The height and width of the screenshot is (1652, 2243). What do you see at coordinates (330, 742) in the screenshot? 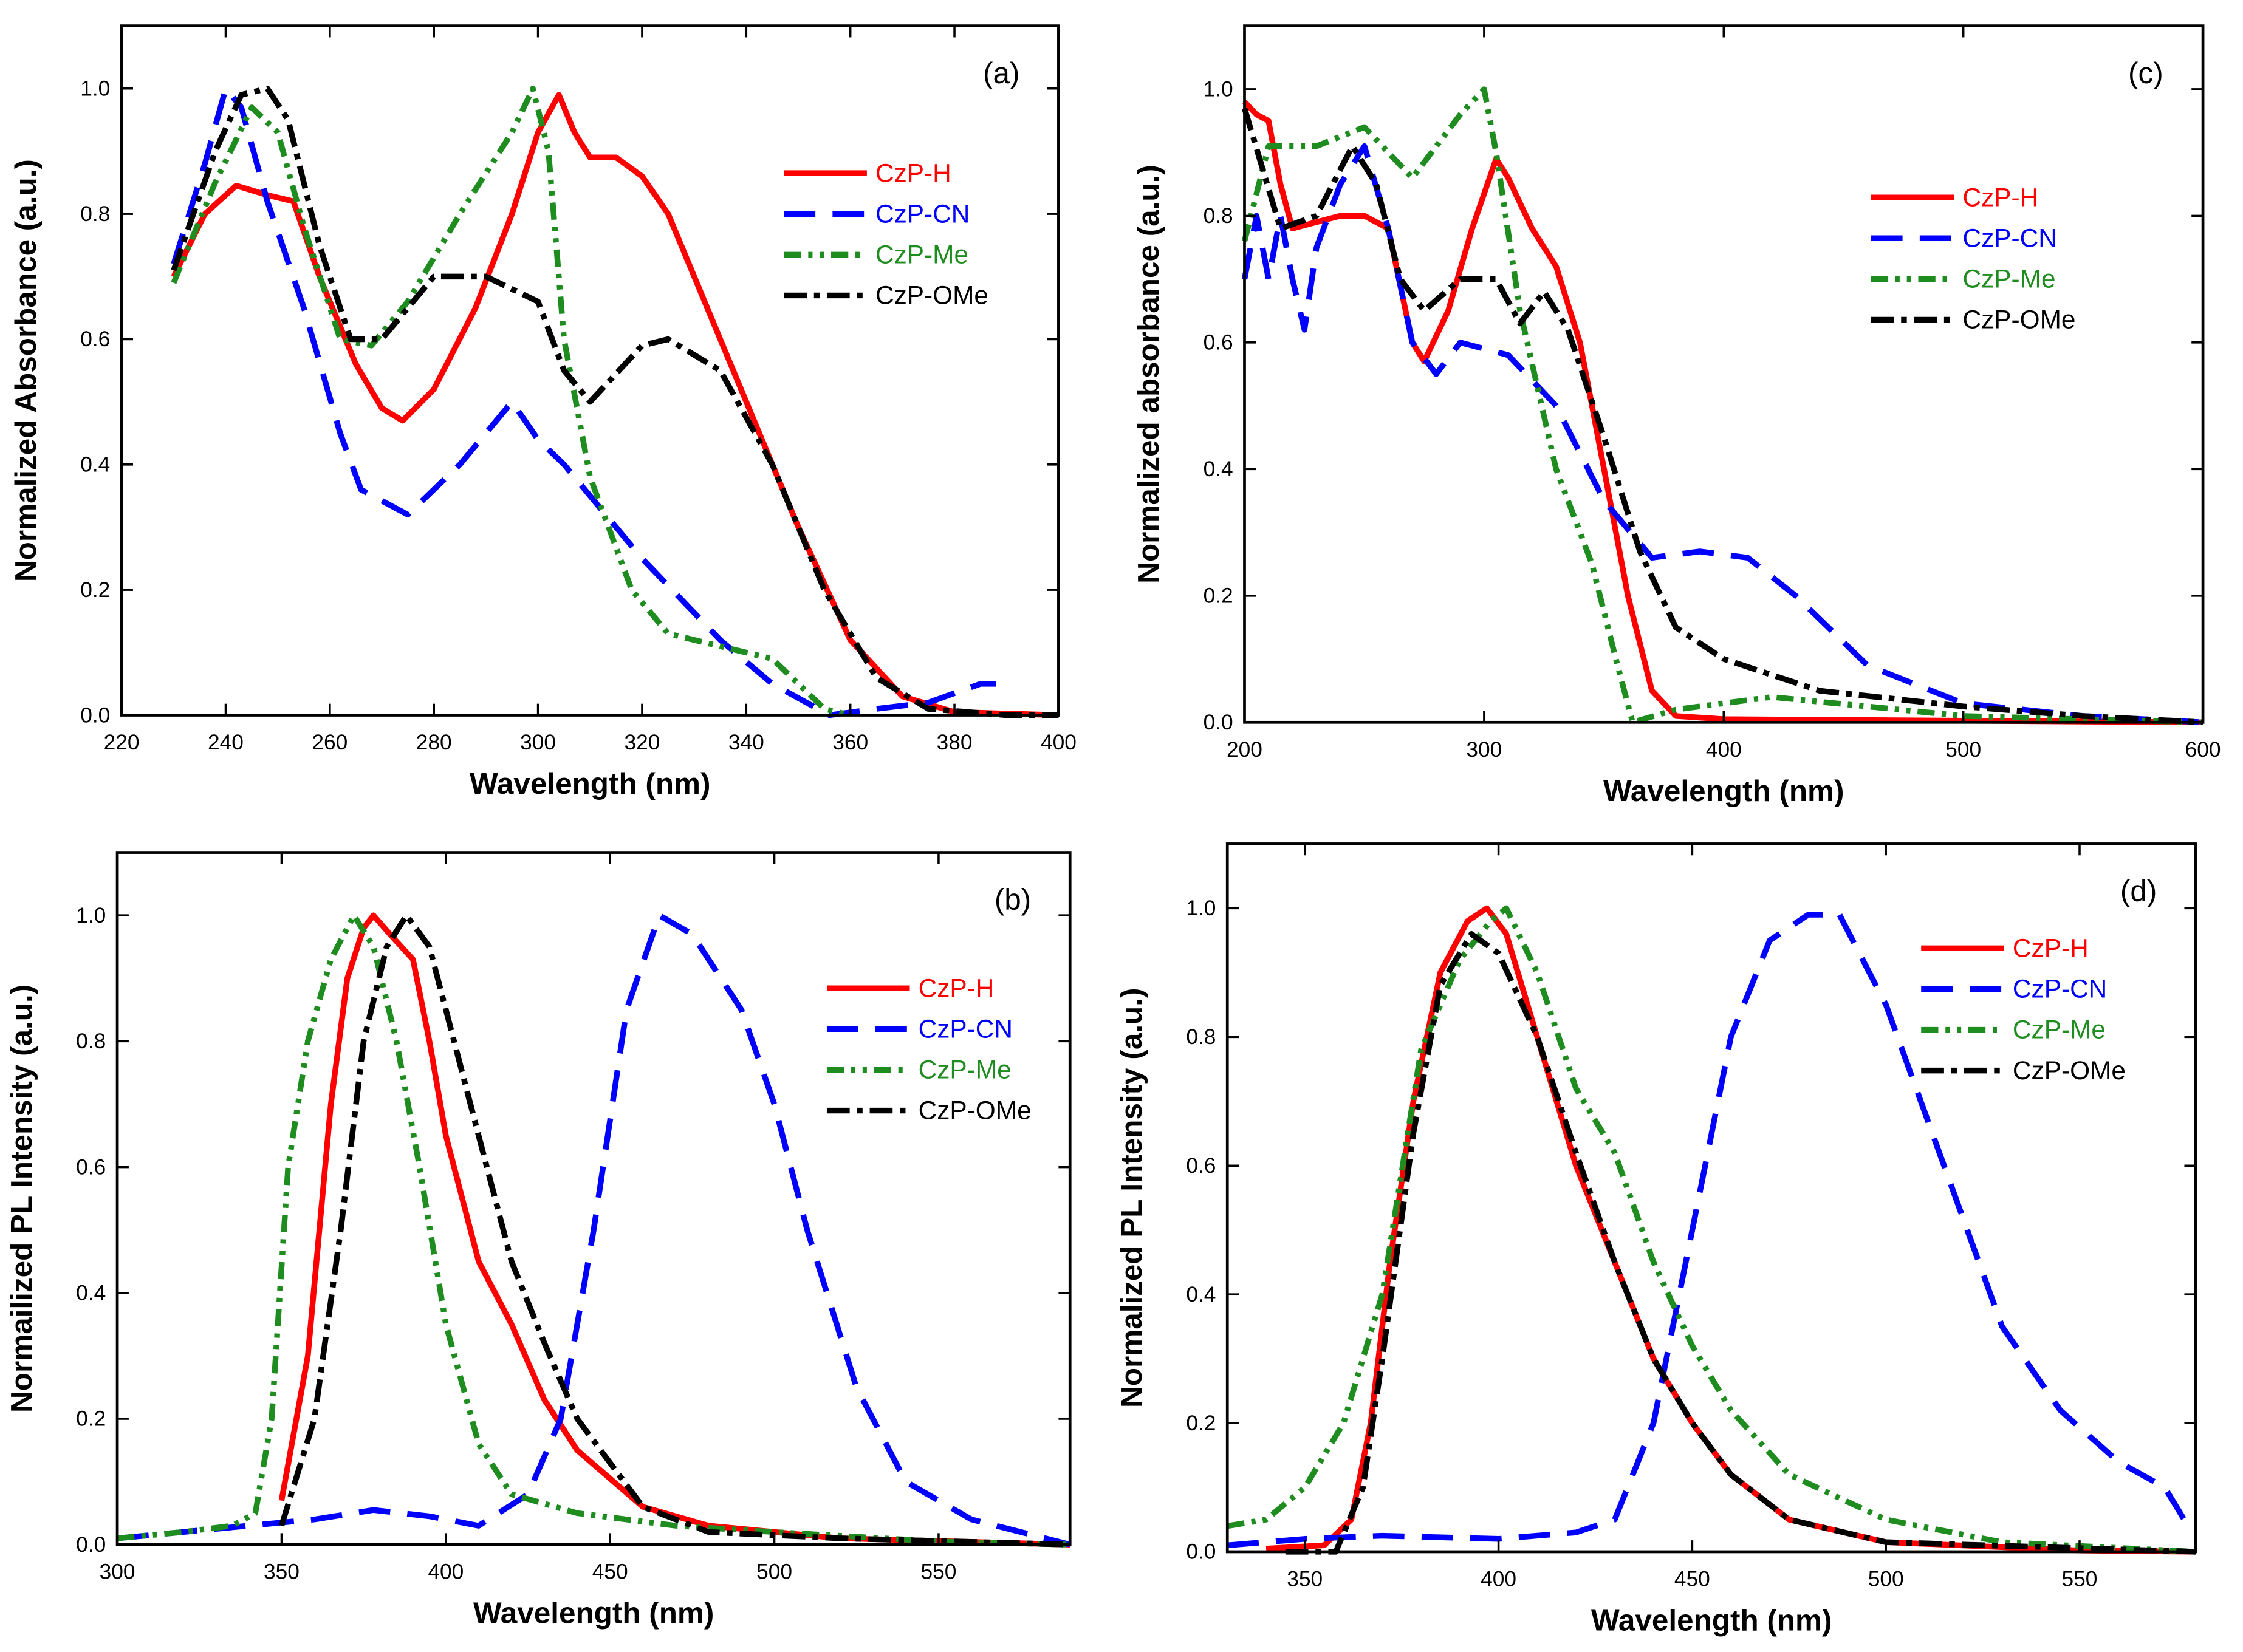
I see `x-tick-label: 260` at bounding box center [330, 742].